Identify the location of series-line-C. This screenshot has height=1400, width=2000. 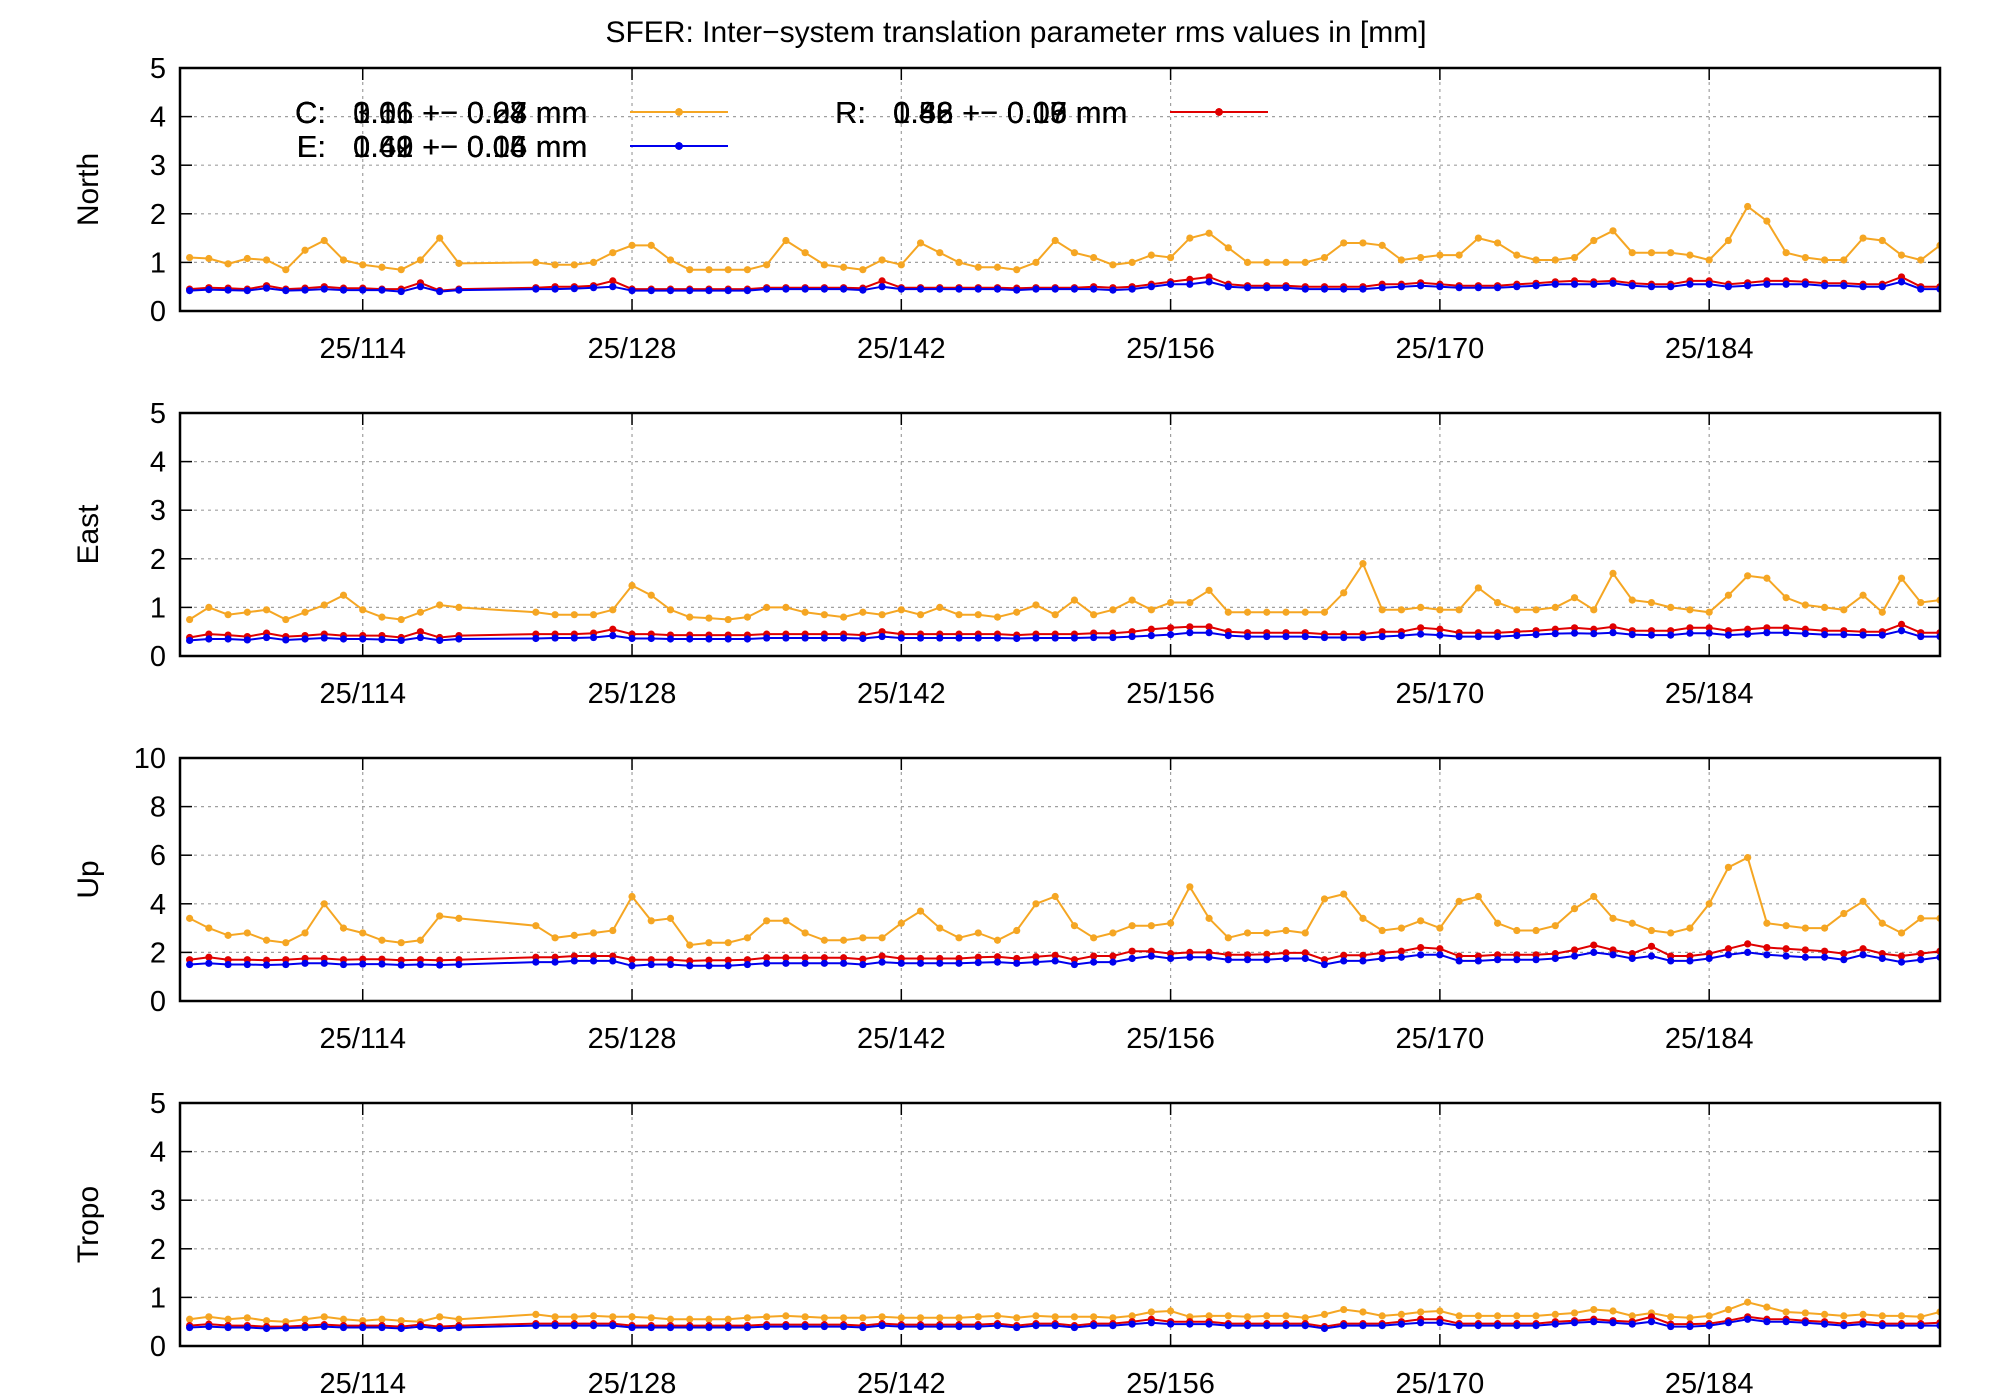
(1064, 238).